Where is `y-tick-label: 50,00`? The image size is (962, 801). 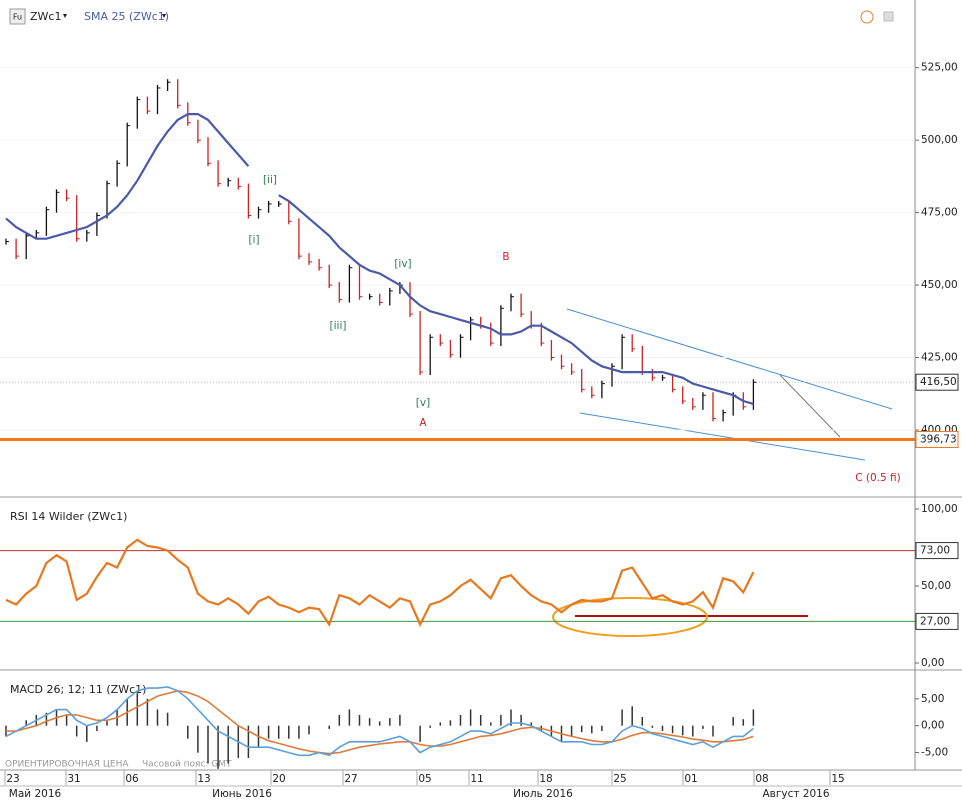 y-tick-label: 50,00 is located at coordinates (936, 586).